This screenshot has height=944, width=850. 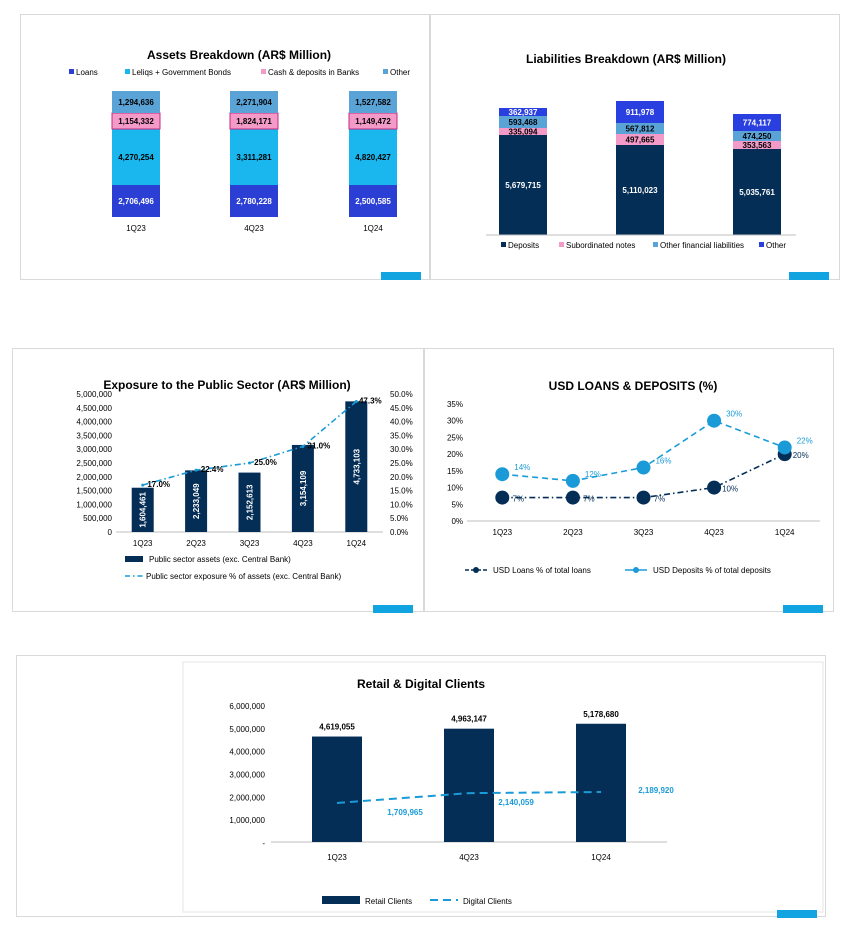 I want to click on assets-category-label: 1Q23, so click(x=136, y=228).